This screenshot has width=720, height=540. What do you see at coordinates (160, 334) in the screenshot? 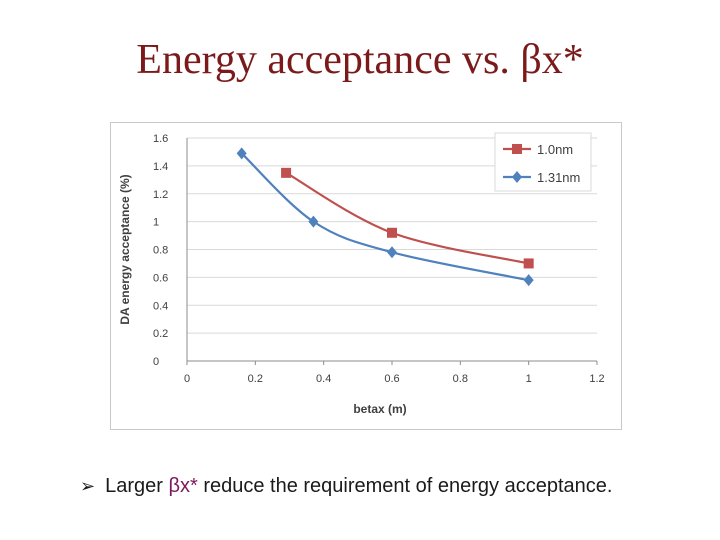
I see `y-tick-label: 0.2` at bounding box center [160, 334].